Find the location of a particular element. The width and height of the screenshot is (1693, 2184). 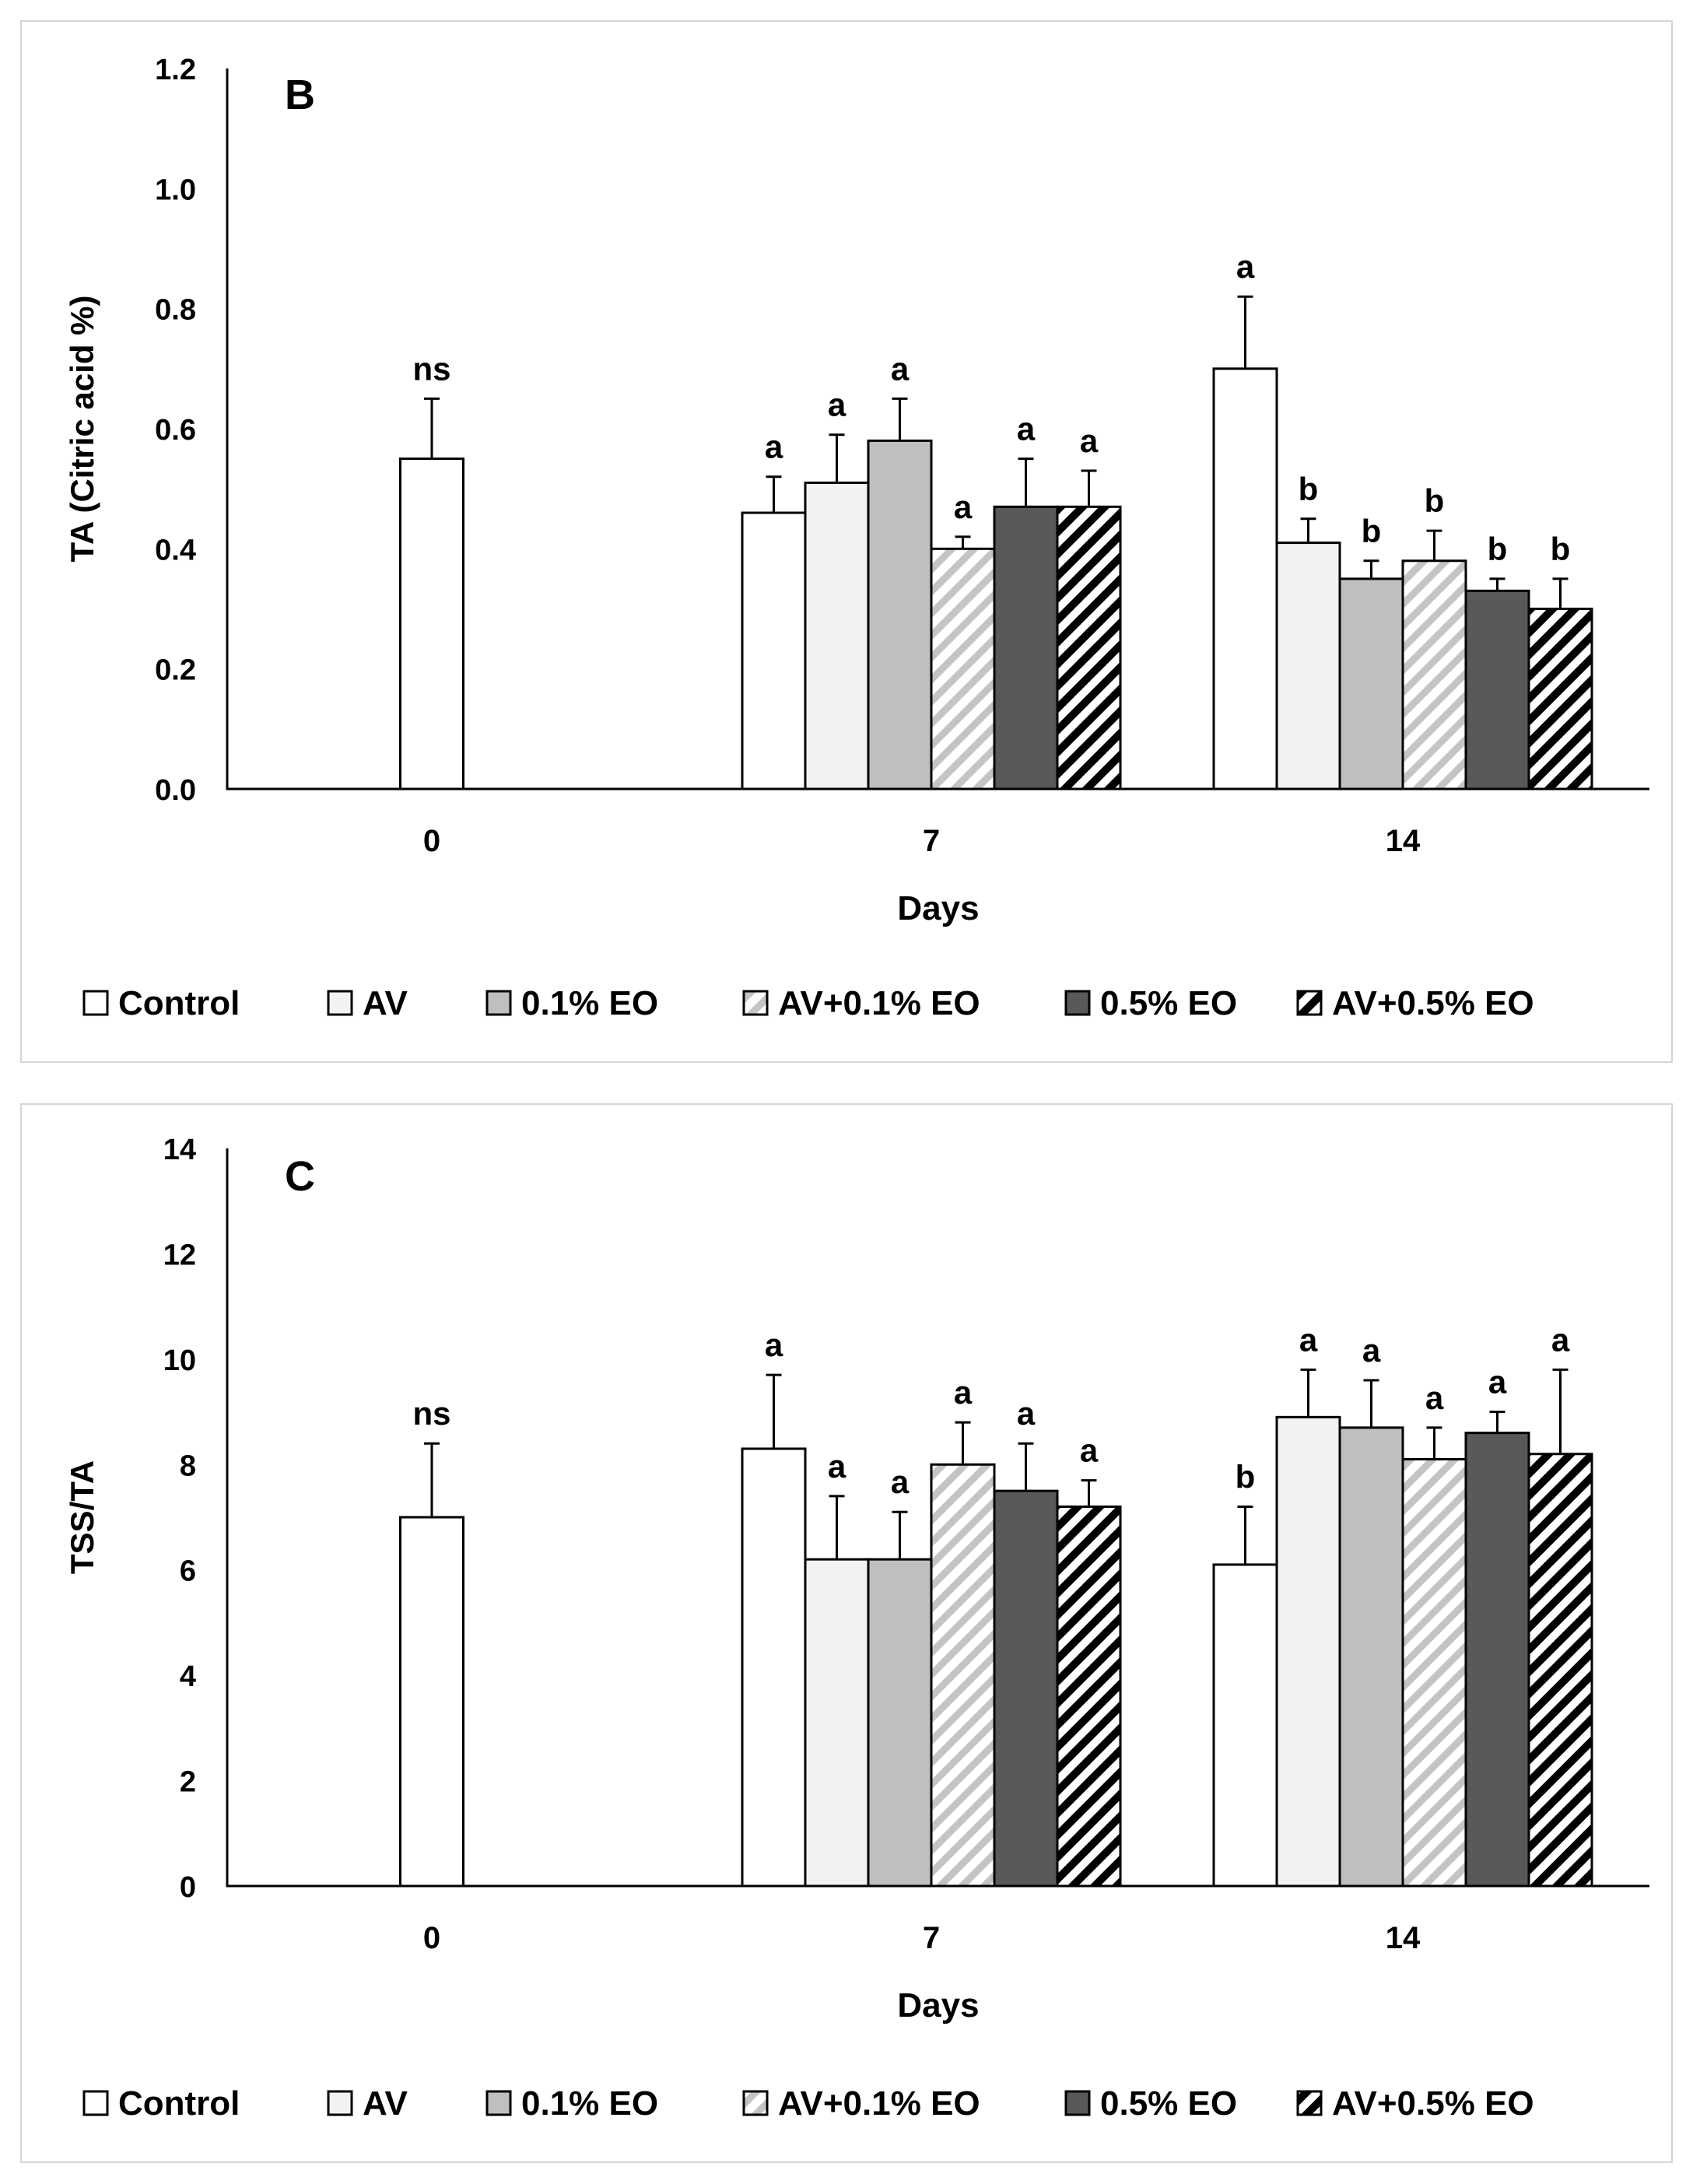

panel-label: B is located at coordinates (300, 95).